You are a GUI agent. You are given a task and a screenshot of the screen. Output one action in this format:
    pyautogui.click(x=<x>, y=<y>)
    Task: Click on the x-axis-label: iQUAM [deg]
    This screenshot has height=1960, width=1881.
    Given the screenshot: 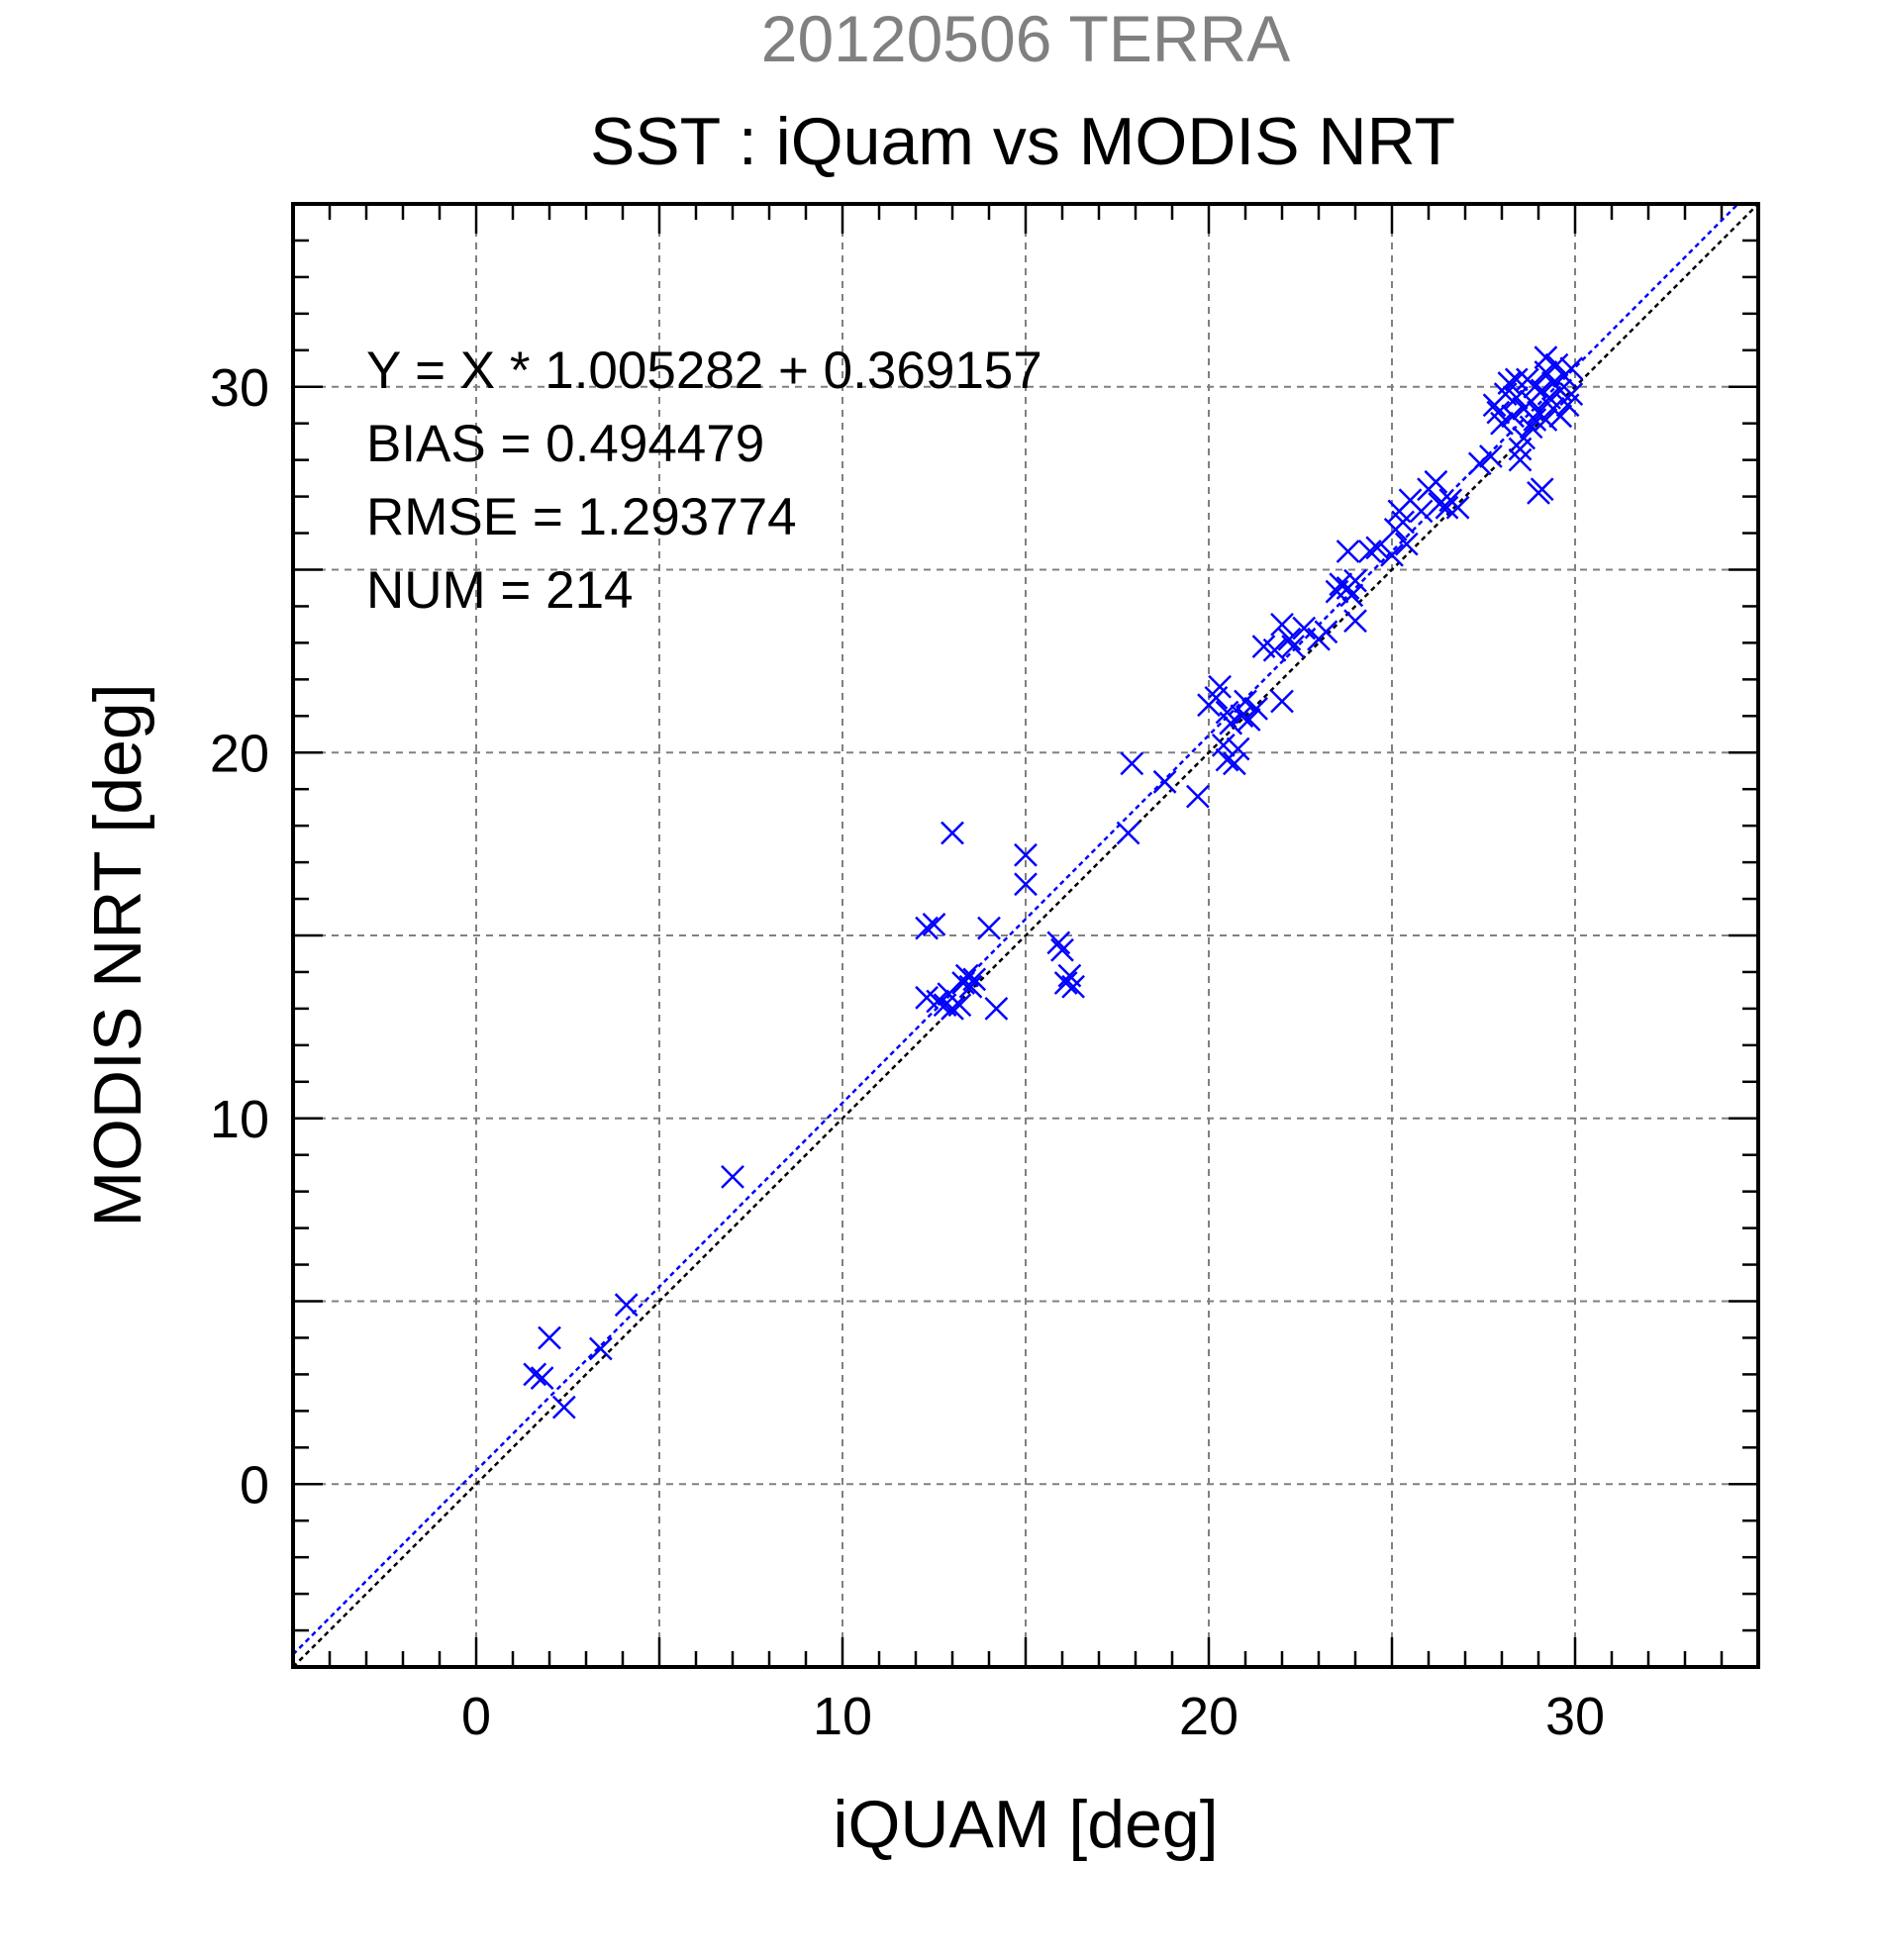 What is the action you would take?
    pyautogui.click(x=1025, y=1824)
    